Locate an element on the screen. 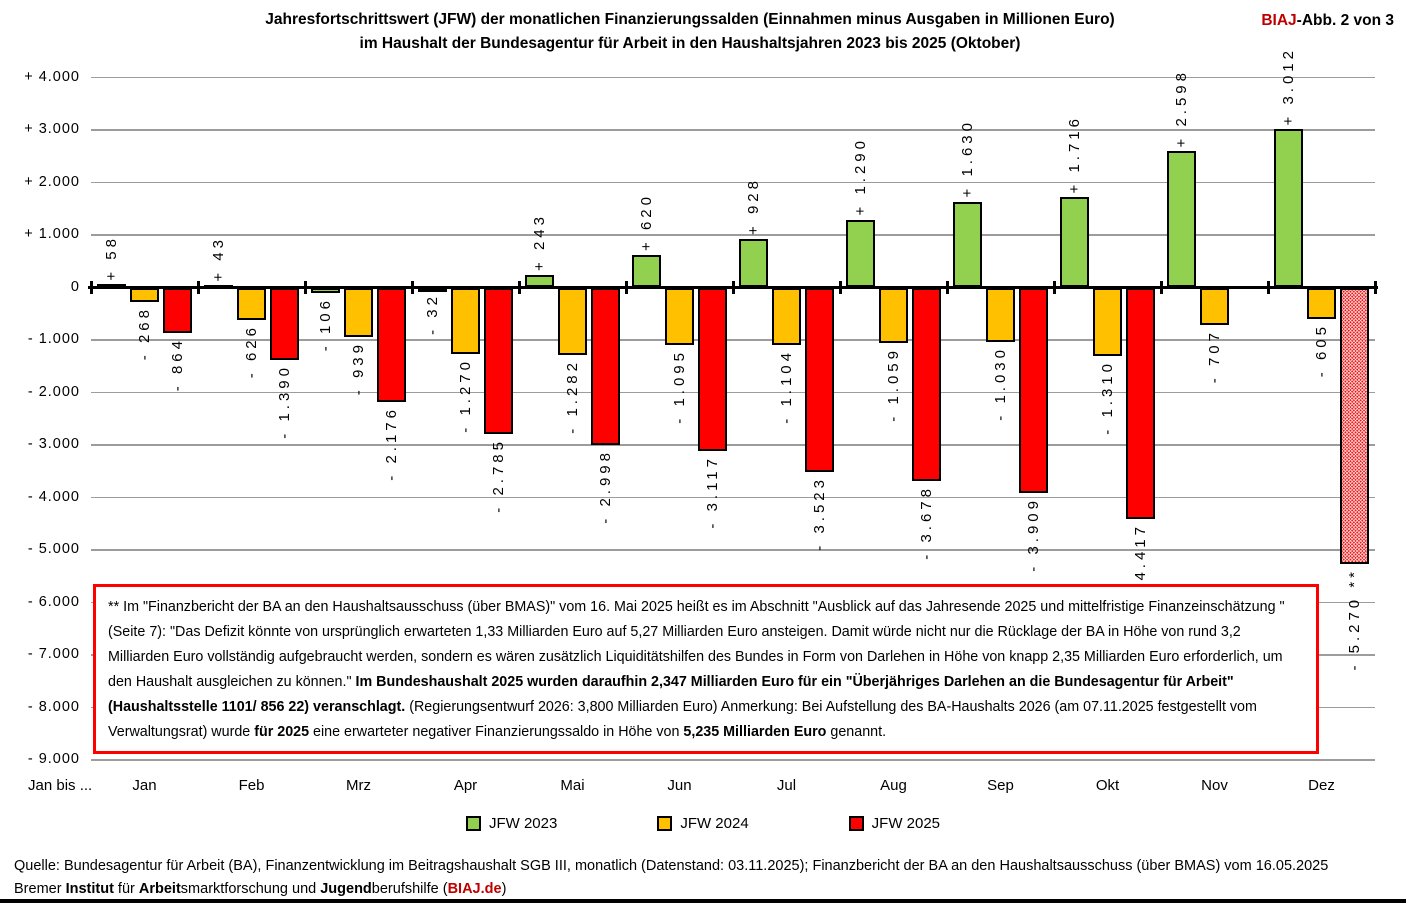 The image size is (1406, 907). bar-value-label: + 43 is located at coordinates (218, 258).